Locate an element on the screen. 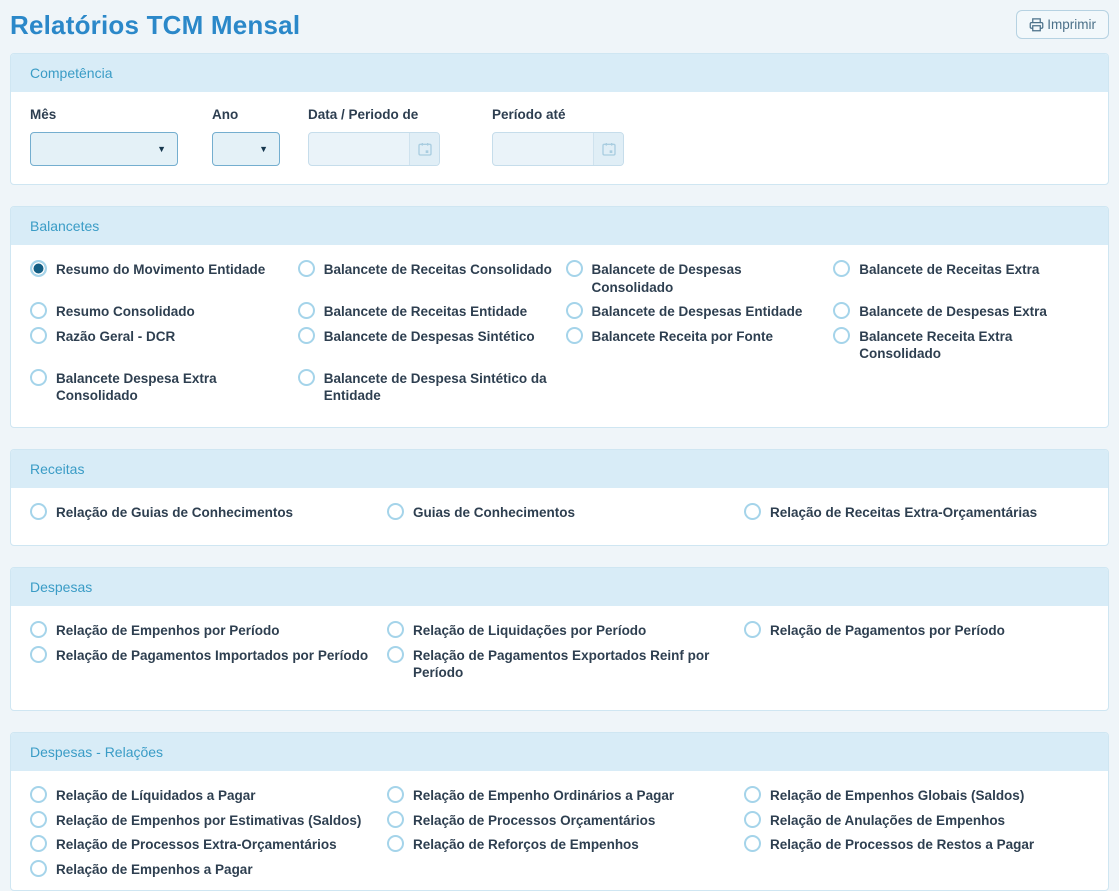 This screenshot has width=1119, height=891. mes-select: ▼ is located at coordinates (104, 149).